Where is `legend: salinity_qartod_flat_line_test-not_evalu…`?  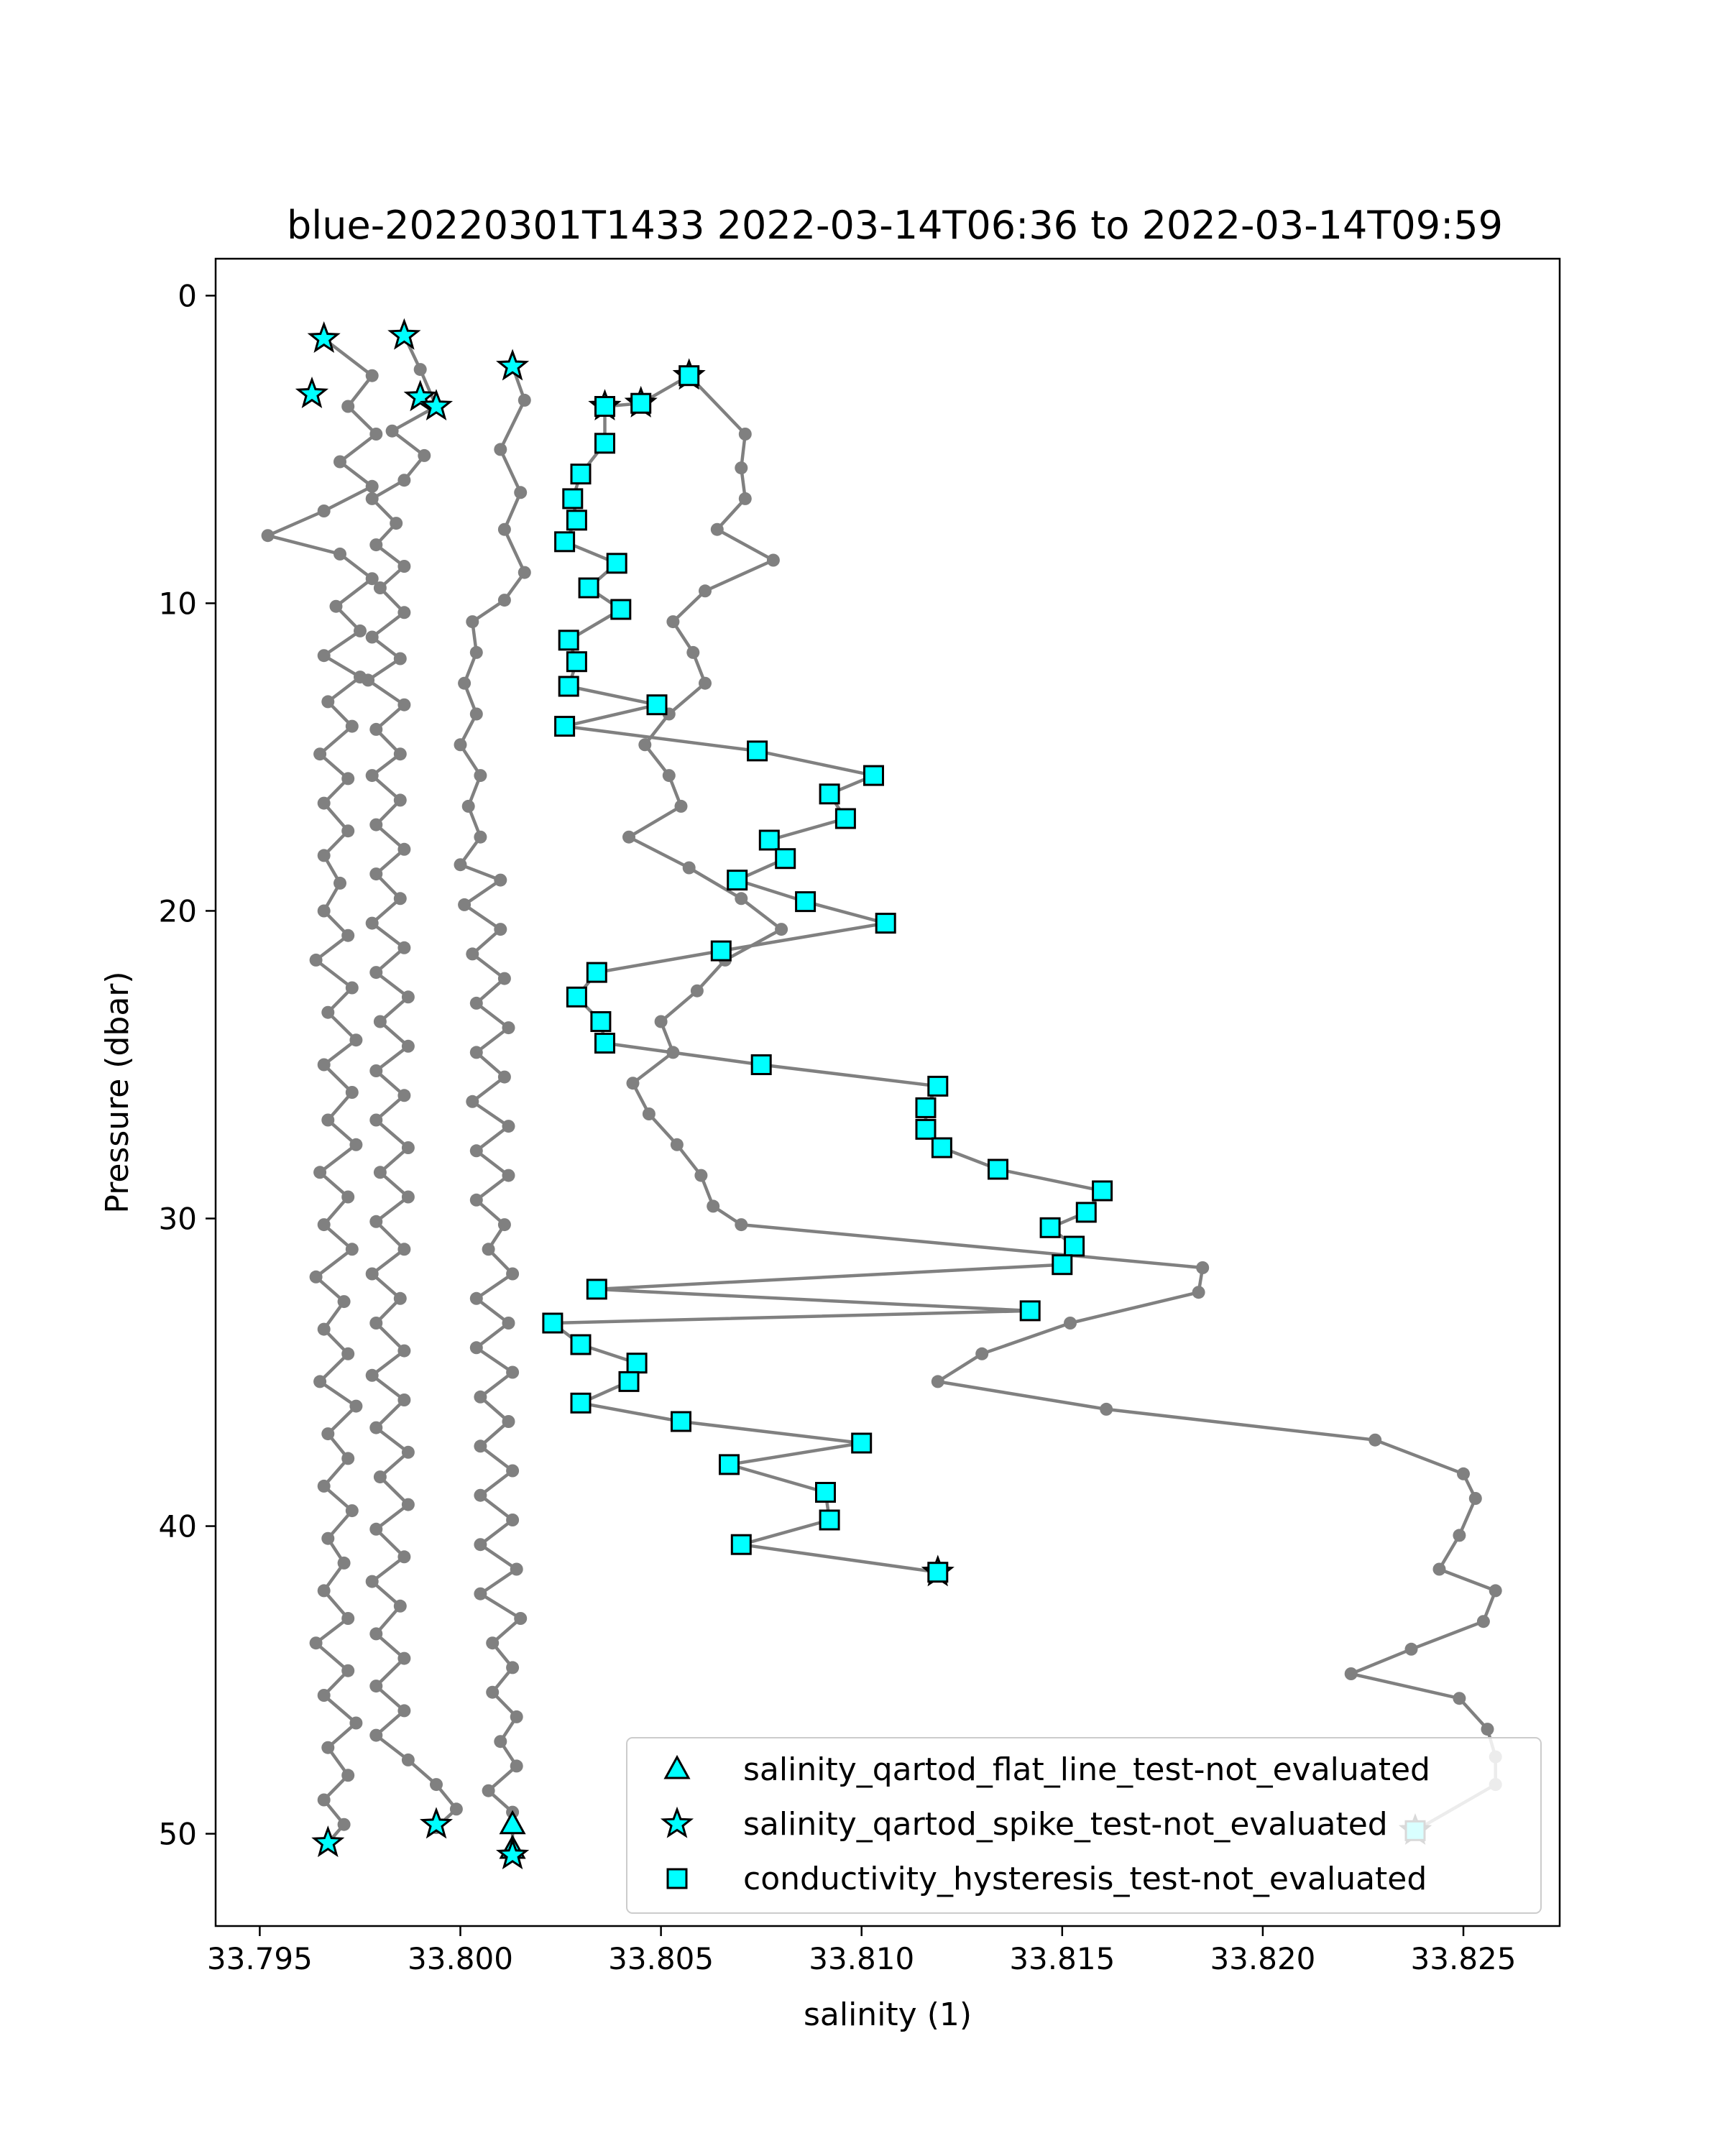
legend: salinity_qartod_flat_line_test-not_evalu… is located at coordinates (1084, 1825).